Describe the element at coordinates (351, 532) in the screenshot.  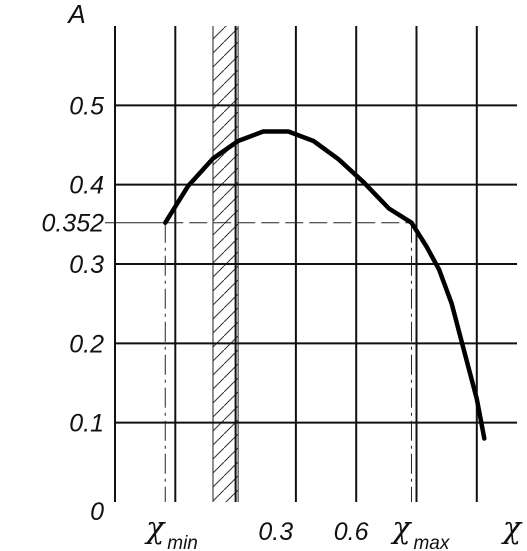
I see `x-tick-label: 0.6` at that location.